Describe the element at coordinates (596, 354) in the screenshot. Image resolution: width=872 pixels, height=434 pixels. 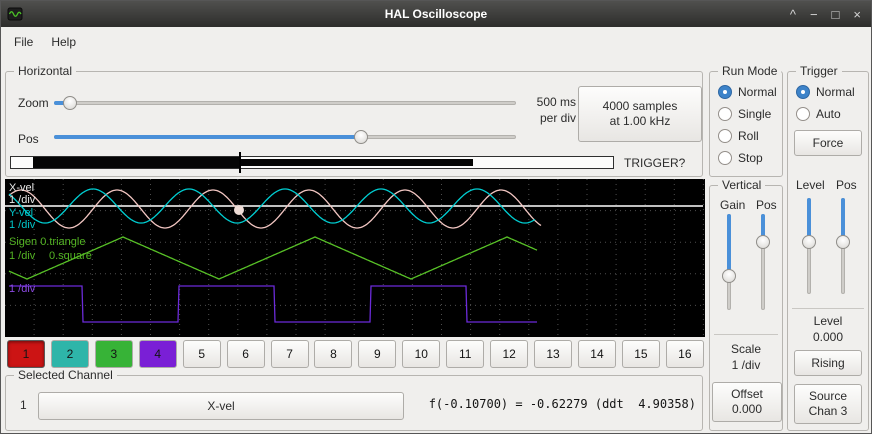
I see `channel-button-14: 14` at that location.